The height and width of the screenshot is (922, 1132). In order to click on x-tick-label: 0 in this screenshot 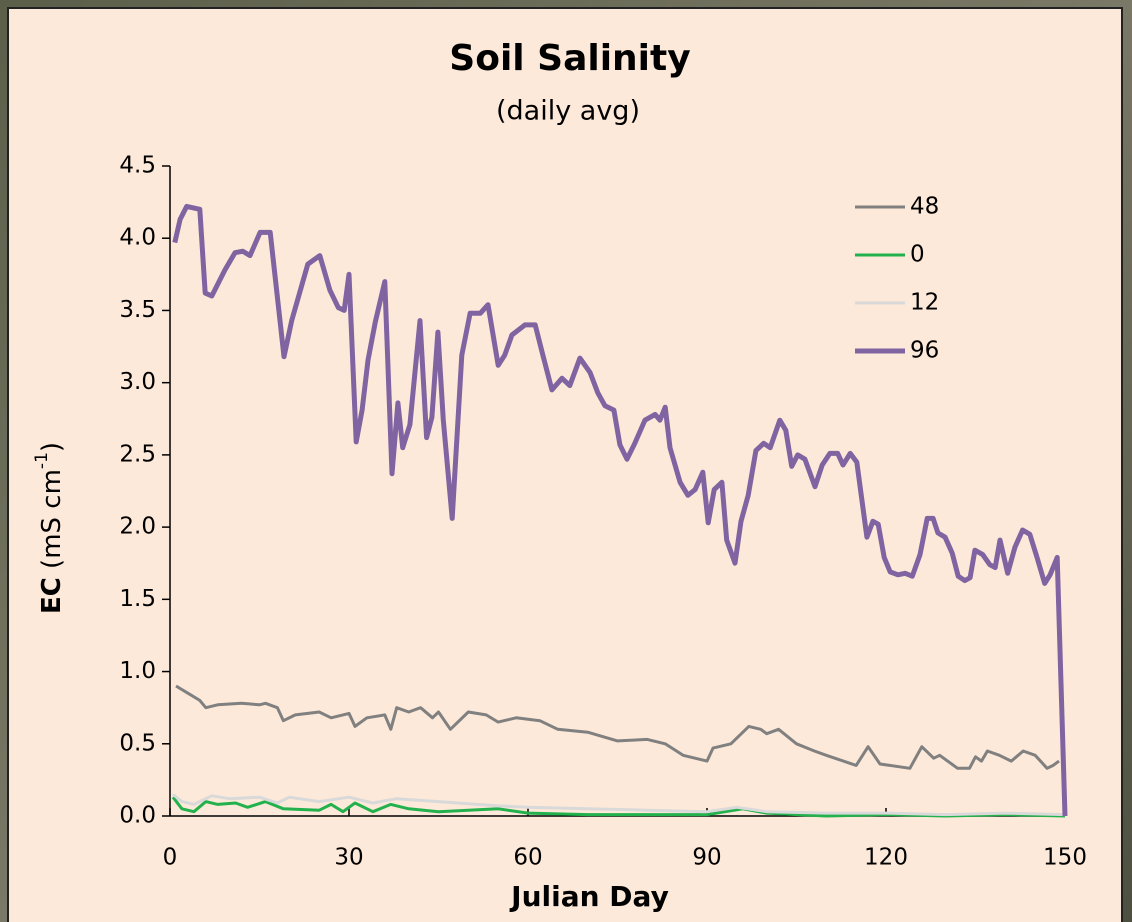, I will do `click(170, 858)`.